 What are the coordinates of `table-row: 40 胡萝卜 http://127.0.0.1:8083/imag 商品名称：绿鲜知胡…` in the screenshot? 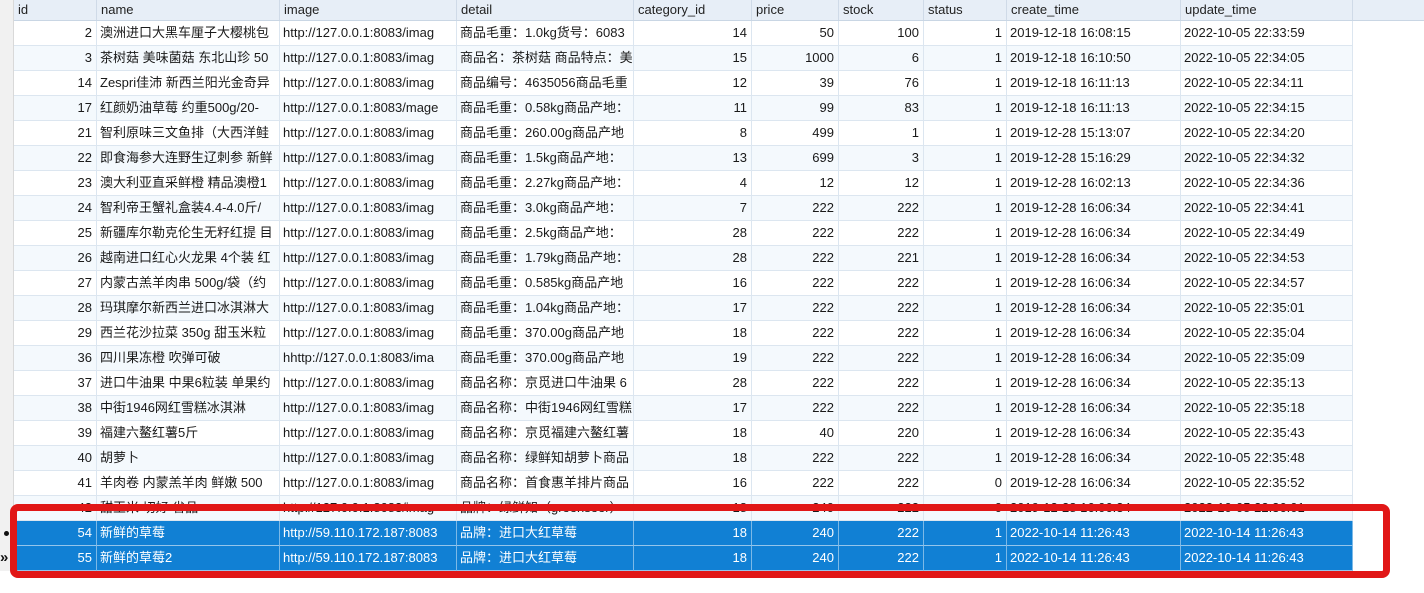 It's located at (683, 458).